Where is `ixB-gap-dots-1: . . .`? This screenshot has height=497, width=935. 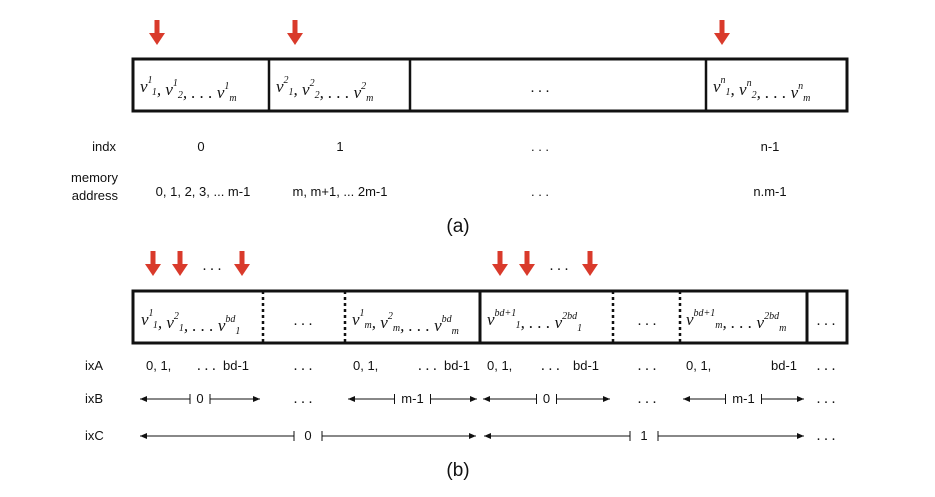 ixB-gap-dots-1: . . . is located at coordinates (647, 399).